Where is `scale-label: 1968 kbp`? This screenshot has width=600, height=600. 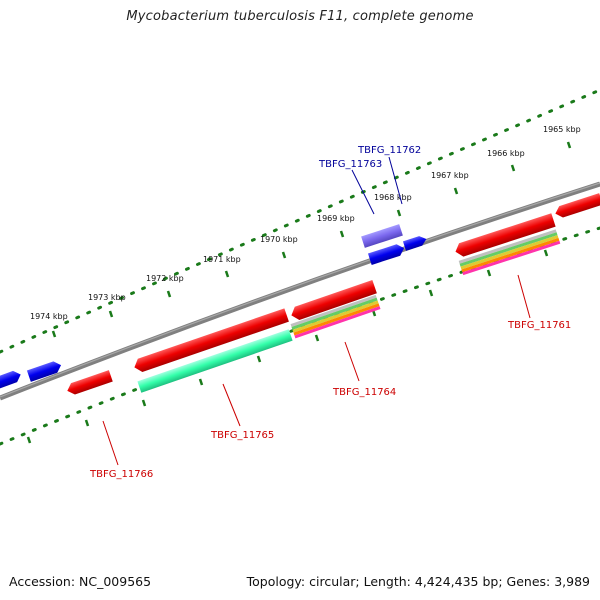 scale-label: 1968 kbp is located at coordinates (393, 197).